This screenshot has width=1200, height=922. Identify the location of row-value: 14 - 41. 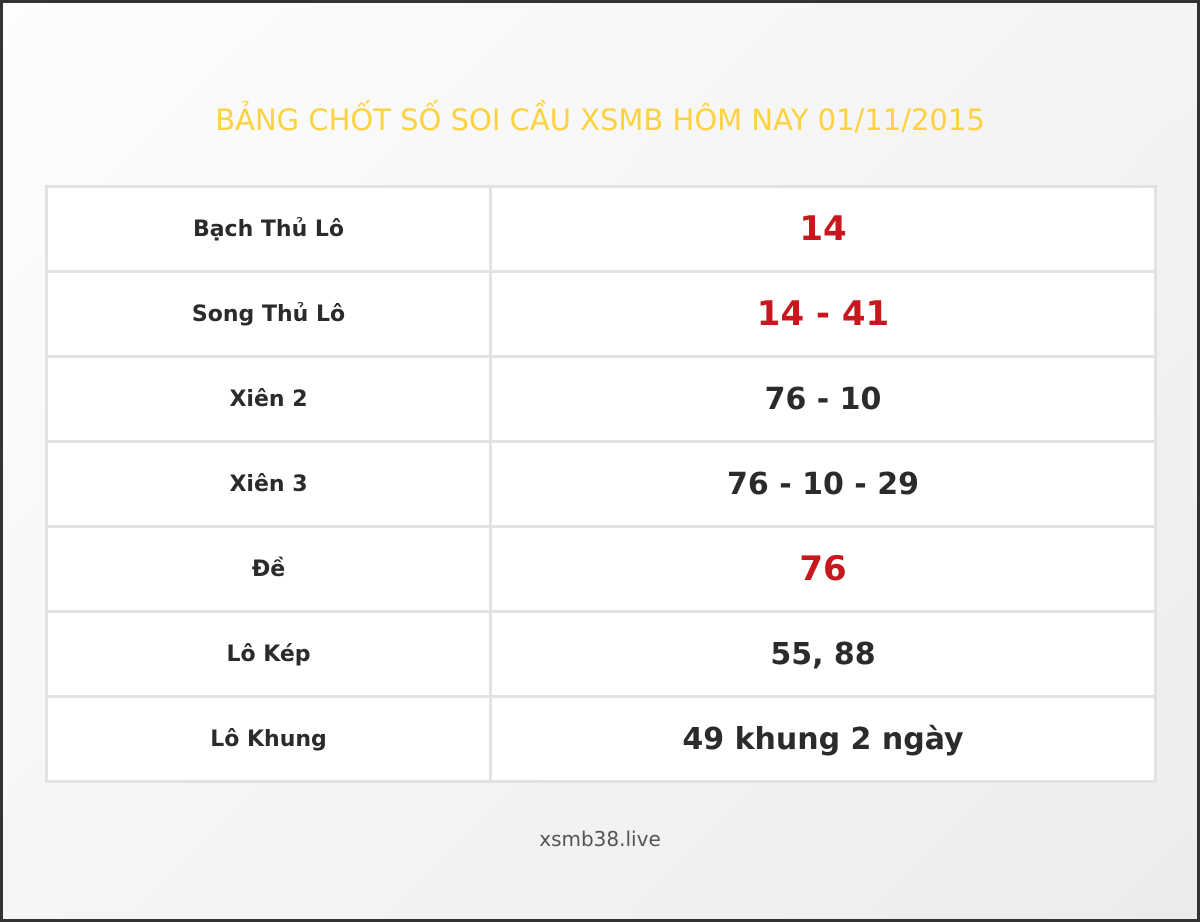
(823, 314).